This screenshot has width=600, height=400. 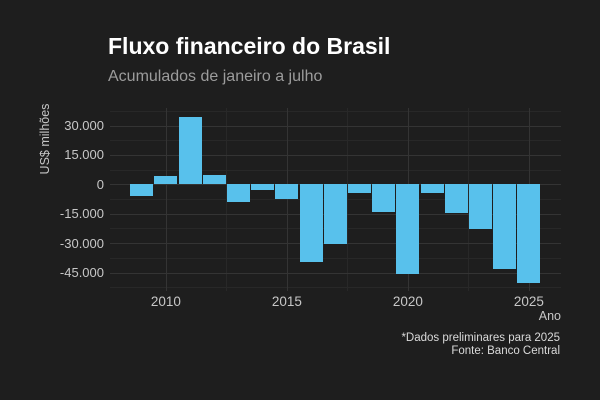 What do you see at coordinates (190, 151) in the screenshot?
I see `bar-2011` at bounding box center [190, 151].